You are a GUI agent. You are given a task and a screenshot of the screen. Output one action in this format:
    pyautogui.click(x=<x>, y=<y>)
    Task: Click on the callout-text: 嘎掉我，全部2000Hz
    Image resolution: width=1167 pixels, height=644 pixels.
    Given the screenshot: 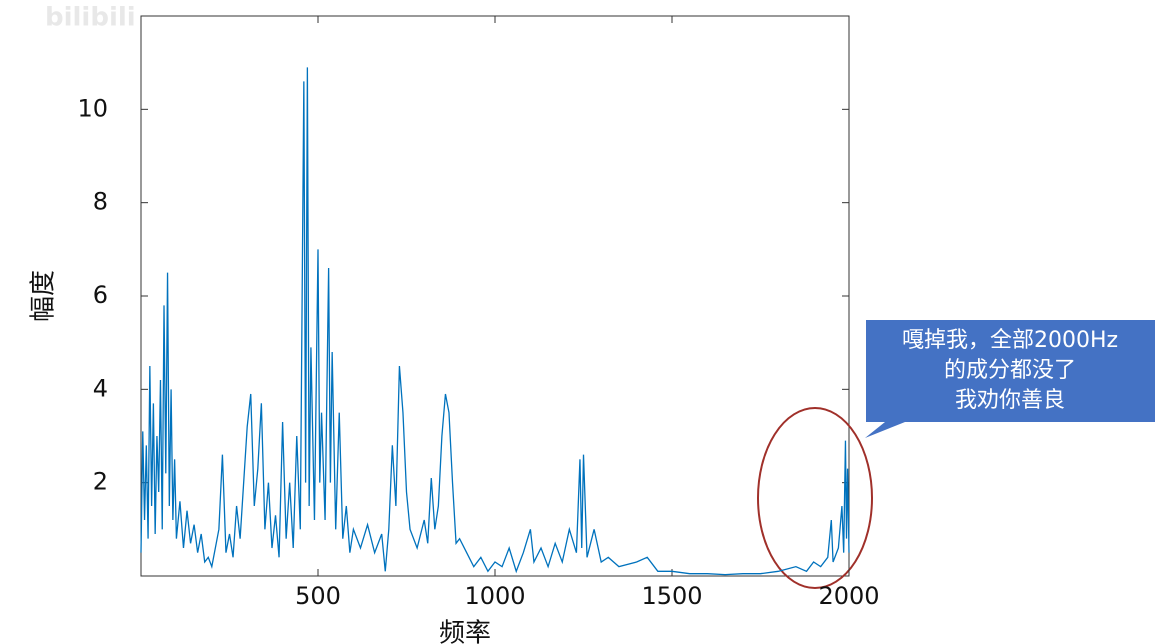 What is the action you would take?
    pyautogui.click(x=1010, y=340)
    